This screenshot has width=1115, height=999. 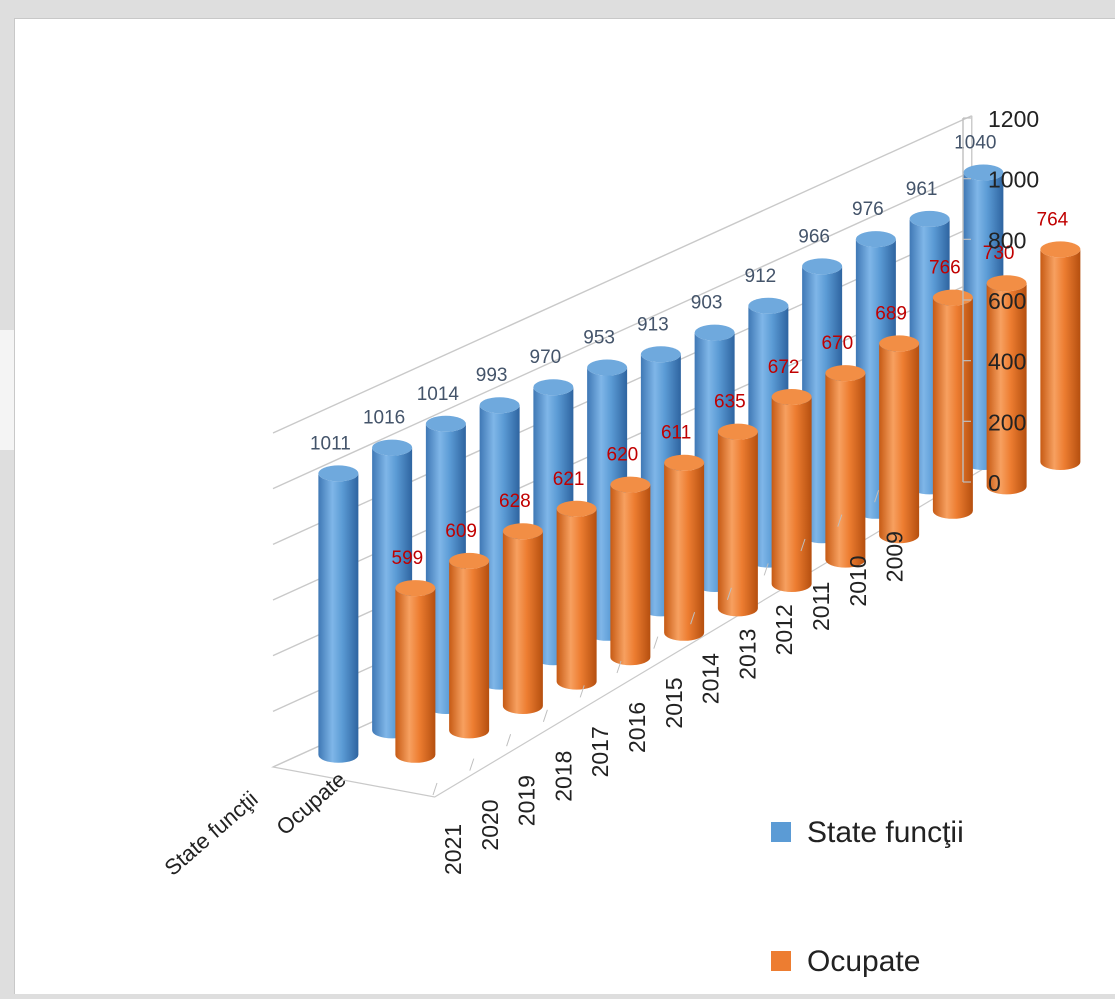 What do you see at coordinates (623, 455) in the screenshot?
I see `data-label: 620` at bounding box center [623, 455].